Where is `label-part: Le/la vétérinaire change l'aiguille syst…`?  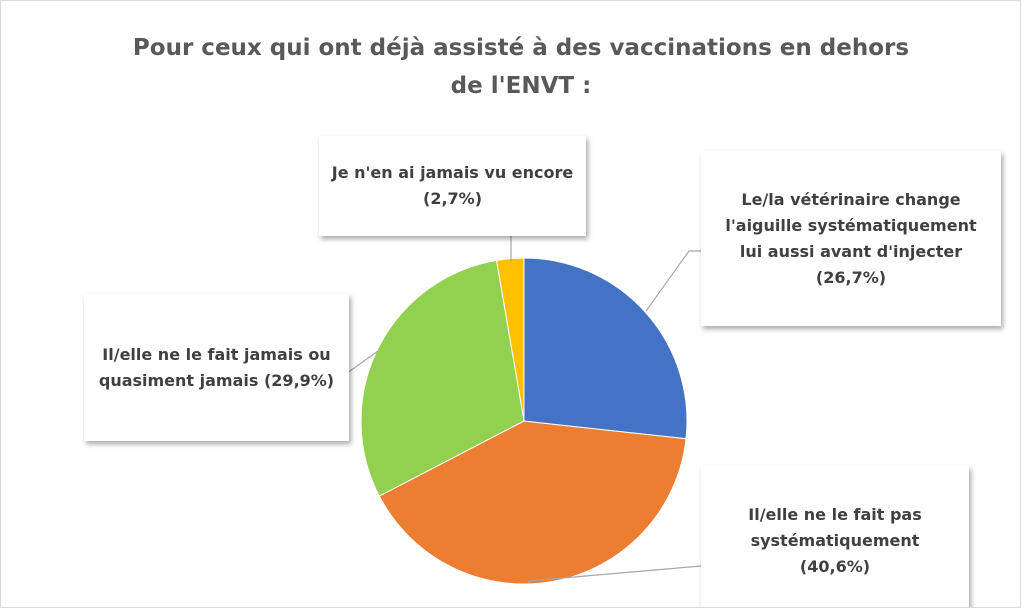 label-part: Le/la vétérinaire change l'aiguille syst… is located at coordinates (851, 225).